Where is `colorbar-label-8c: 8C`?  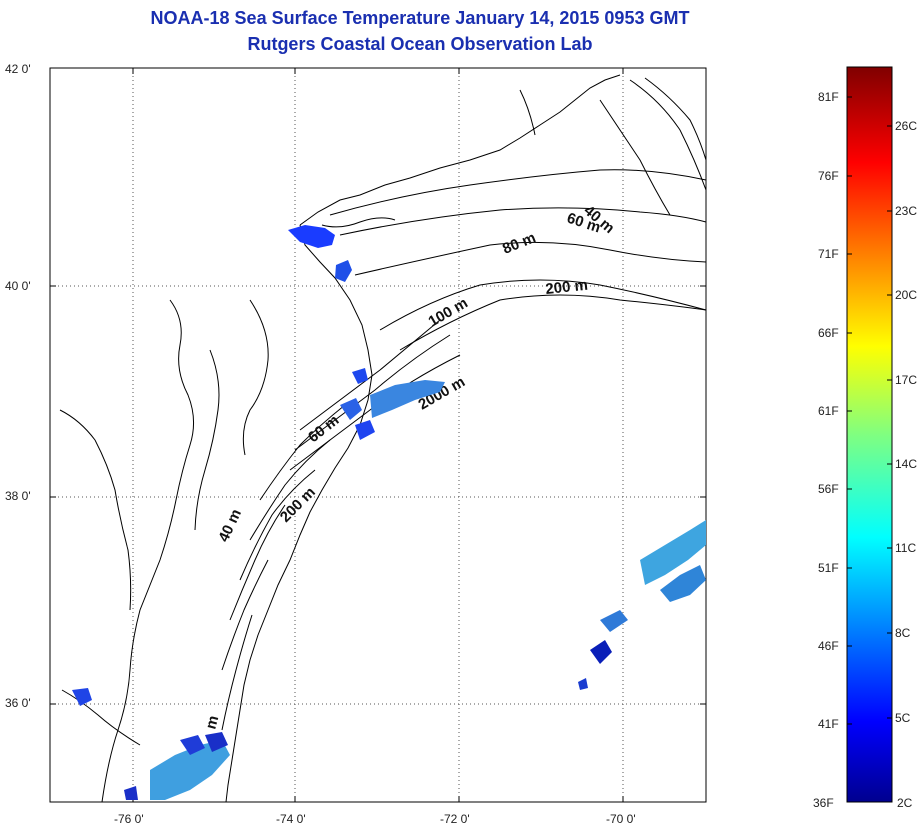 colorbar-label-8c: 8C is located at coordinates (903, 633).